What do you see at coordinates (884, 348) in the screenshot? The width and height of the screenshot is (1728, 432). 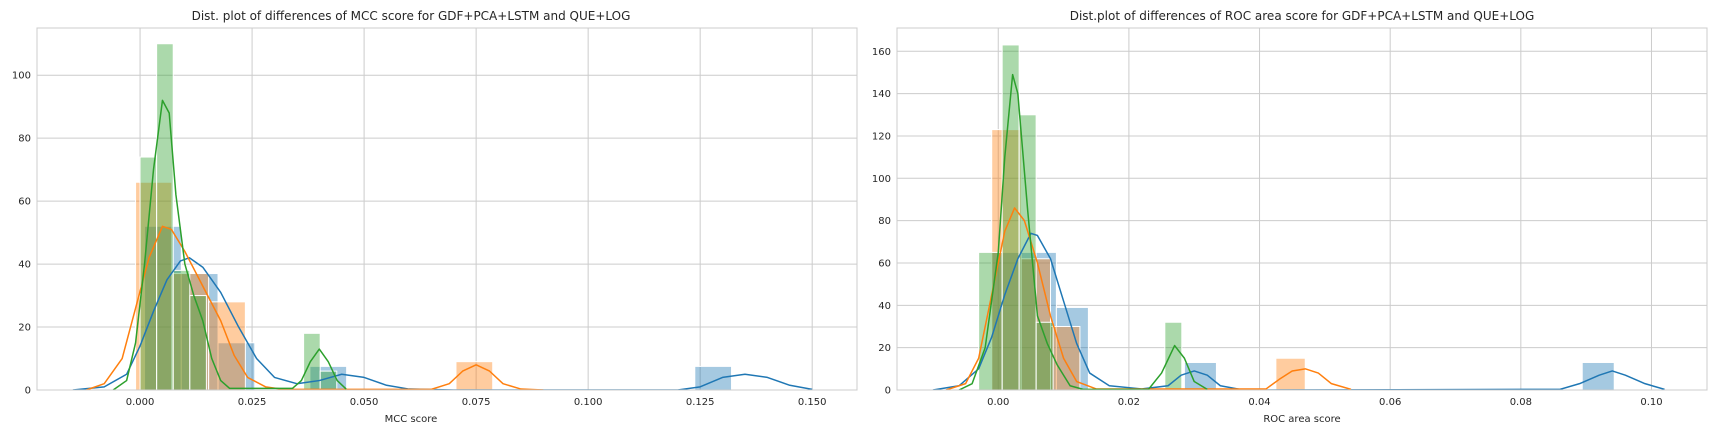 I see `roc-y-tick-label: 20` at bounding box center [884, 348].